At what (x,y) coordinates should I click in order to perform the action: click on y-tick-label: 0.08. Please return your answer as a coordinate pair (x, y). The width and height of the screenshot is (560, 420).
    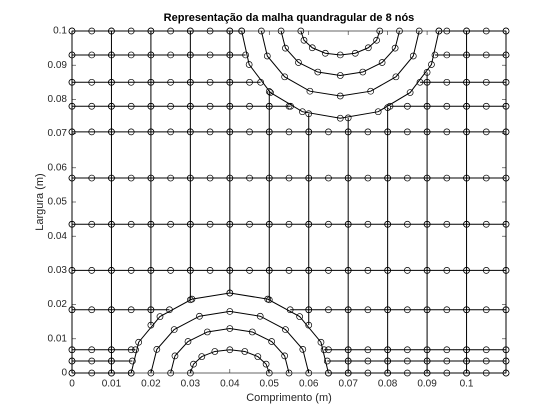
    Looking at the image, I should click on (58, 99).